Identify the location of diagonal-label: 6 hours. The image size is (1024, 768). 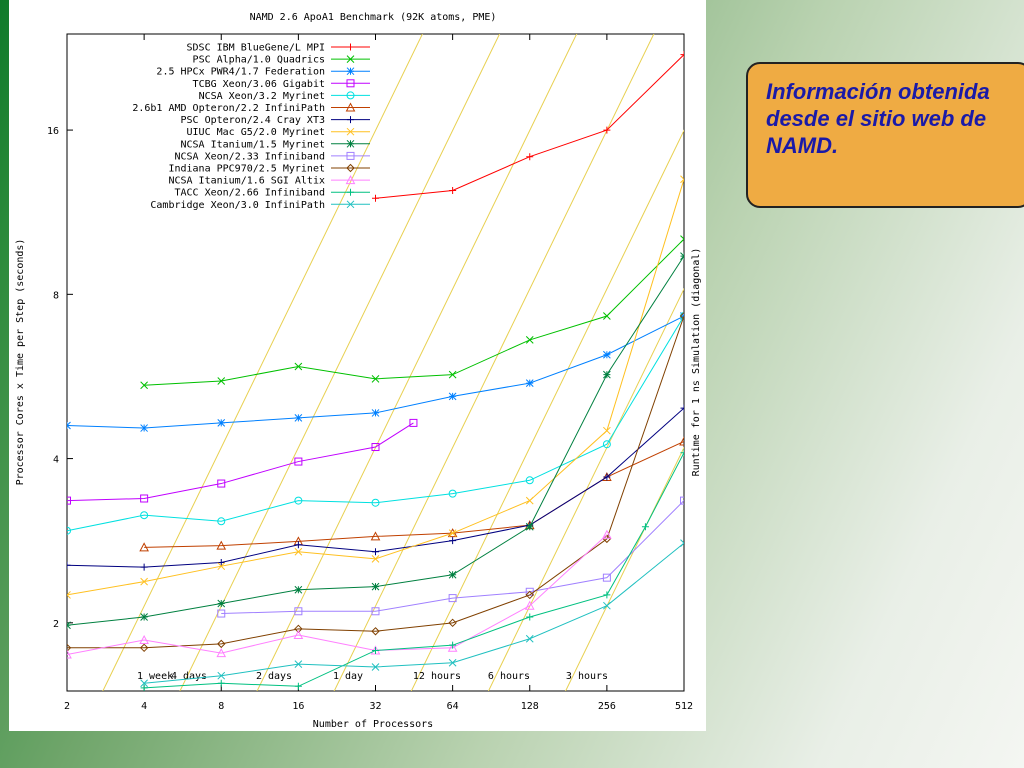
(509, 676).